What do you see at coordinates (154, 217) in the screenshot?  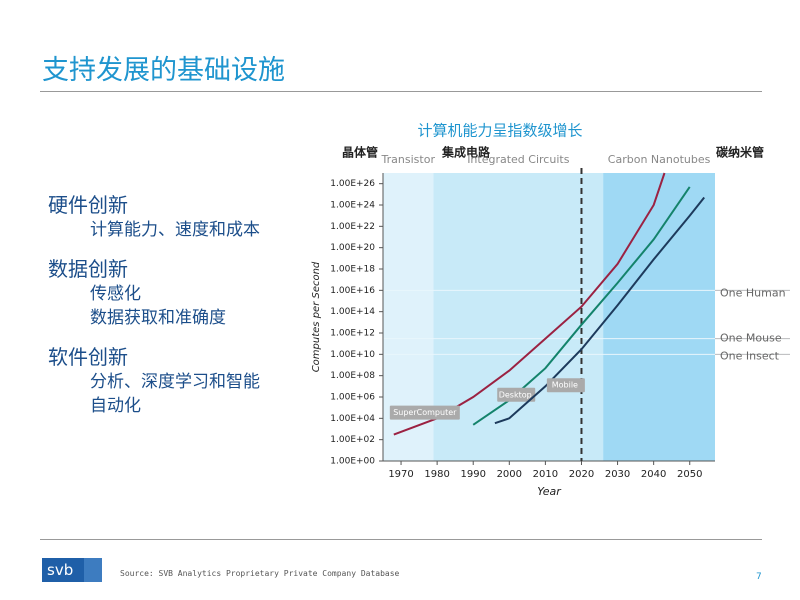 I see `bullet-section: 硬件创新计算能力、速度和成本` at bounding box center [154, 217].